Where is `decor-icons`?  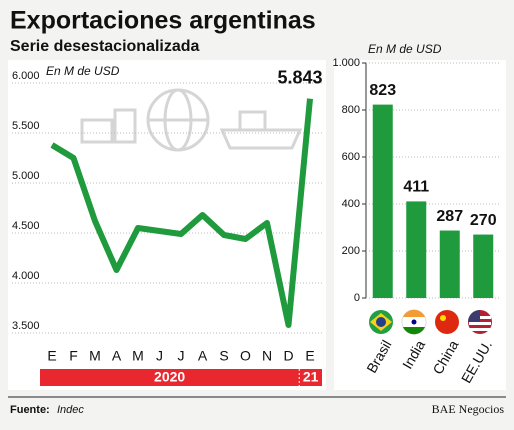
decor-icons is located at coordinates (191, 120).